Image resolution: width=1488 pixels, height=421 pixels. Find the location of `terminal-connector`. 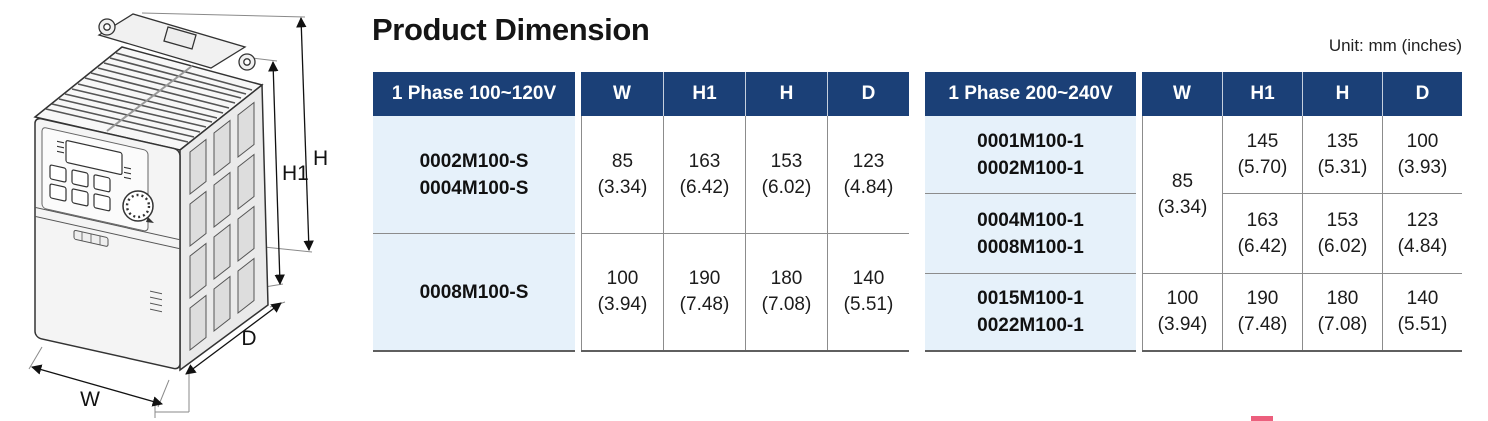

terminal-connector is located at coordinates (91, 238).